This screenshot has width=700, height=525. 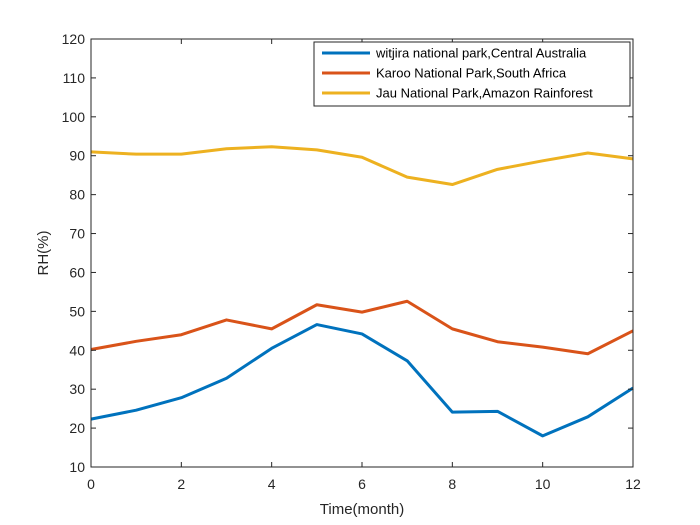 What do you see at coordinates (452, 484) in the screenshot?
I see `x-tick-label: 8` at bounding box center [452, 484].